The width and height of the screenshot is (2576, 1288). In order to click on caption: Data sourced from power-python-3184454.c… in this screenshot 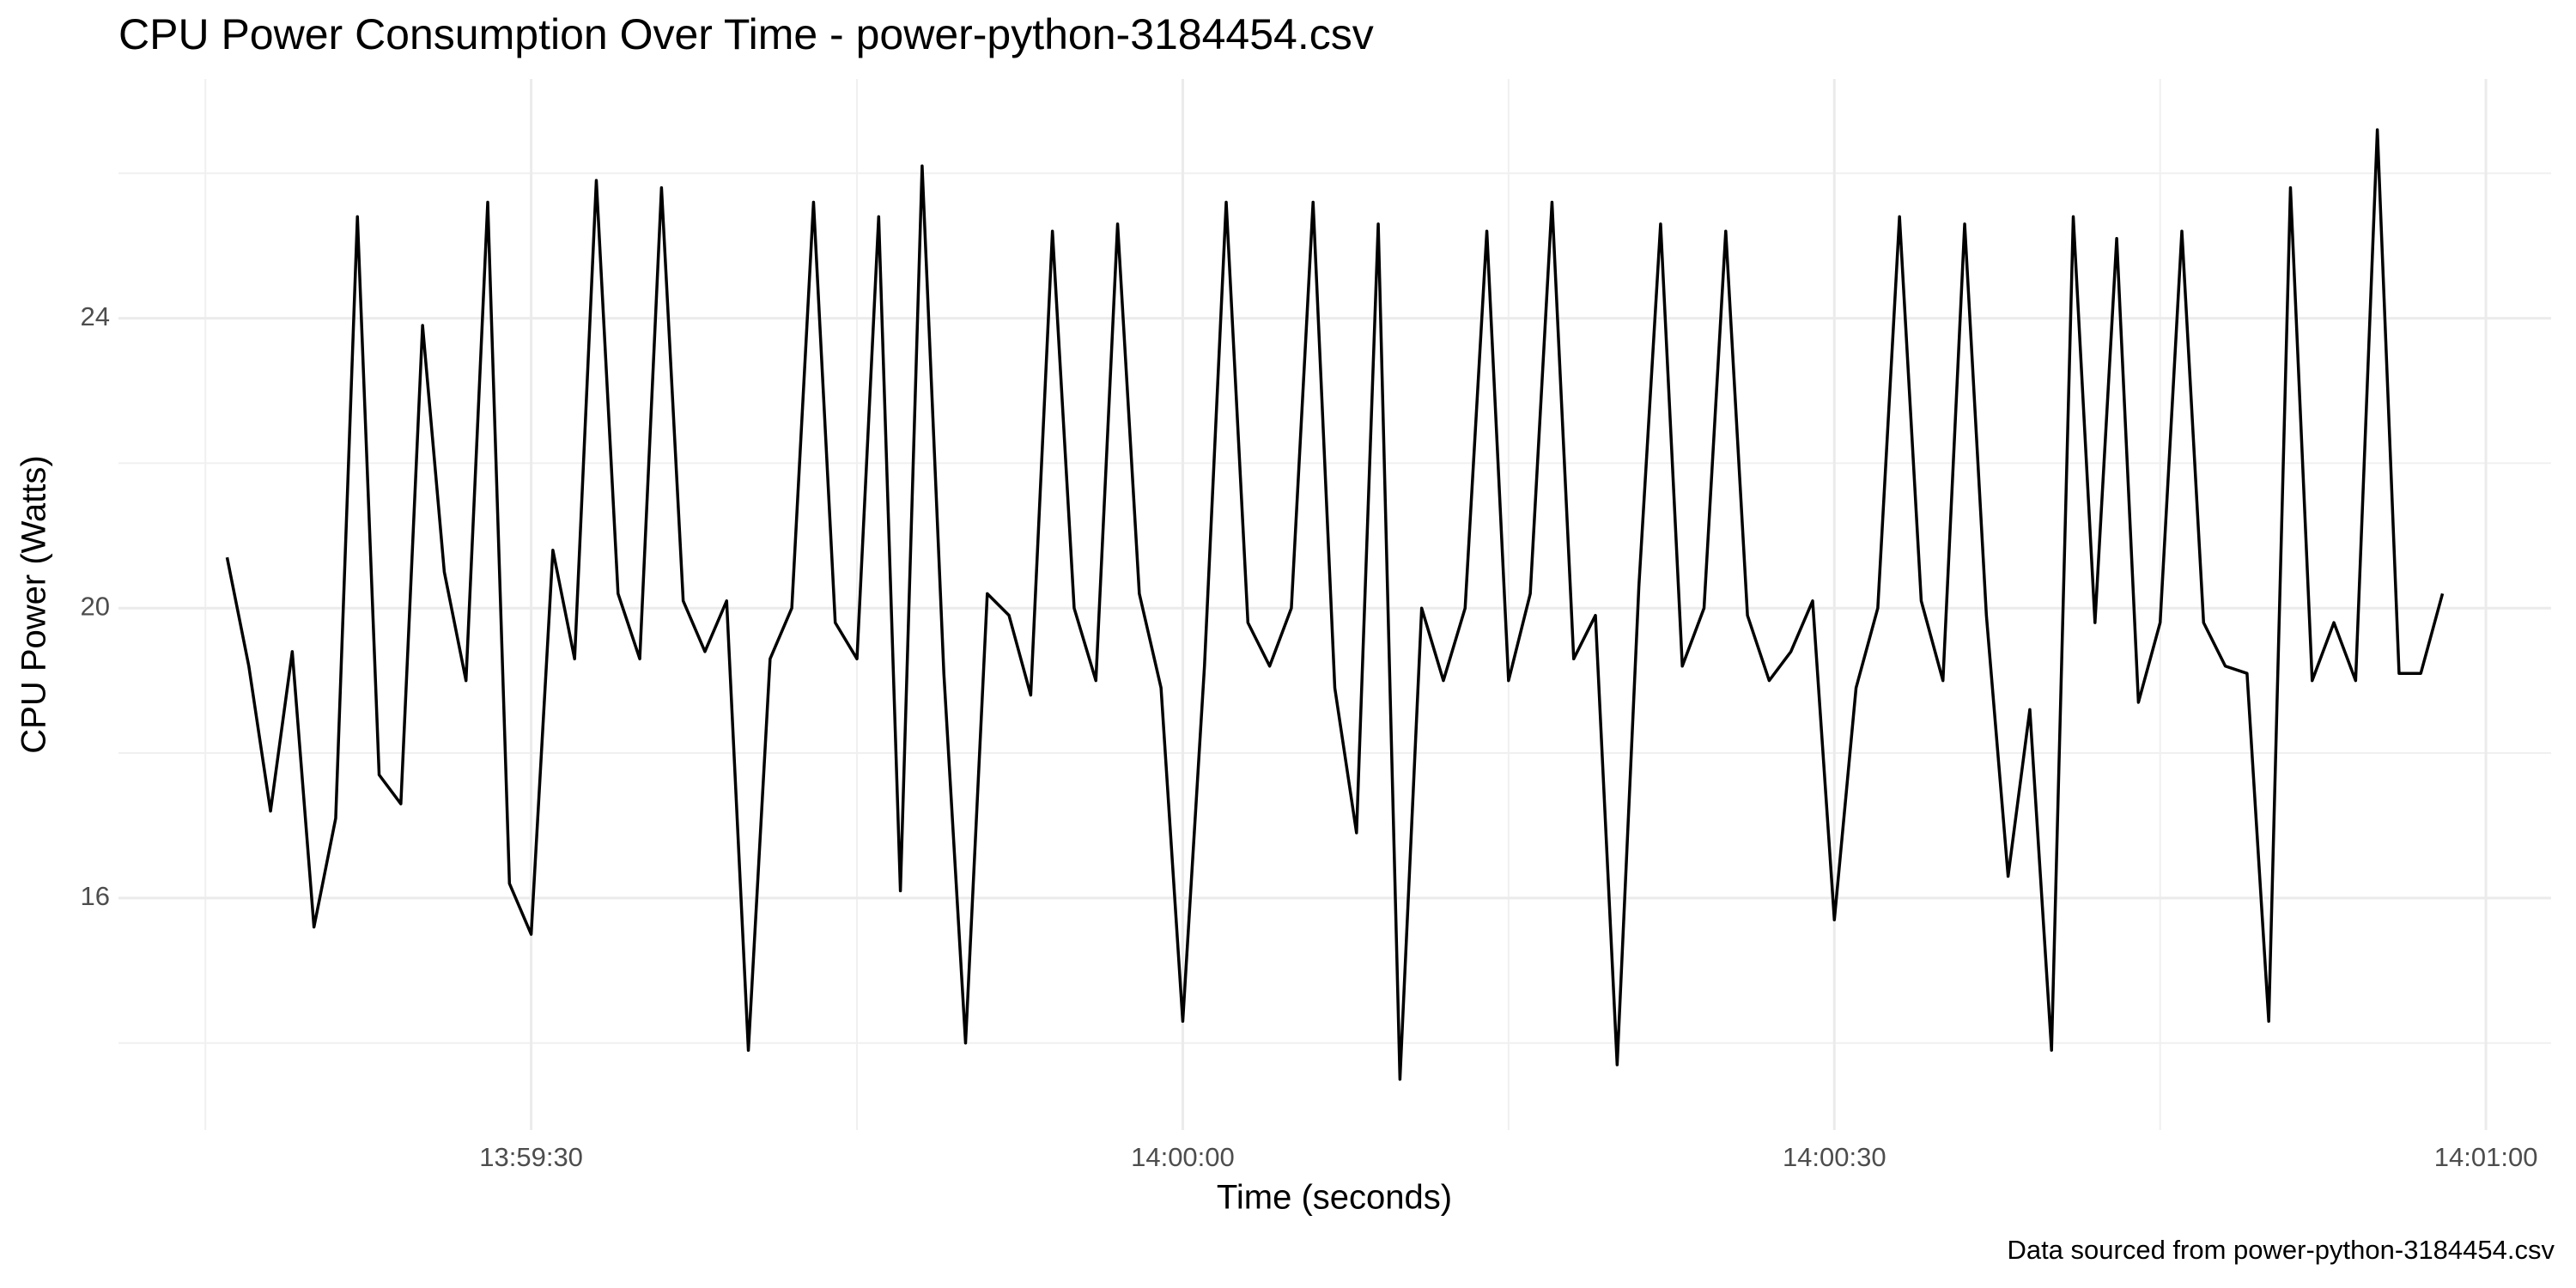, I will do `click(2281, 1250)`.